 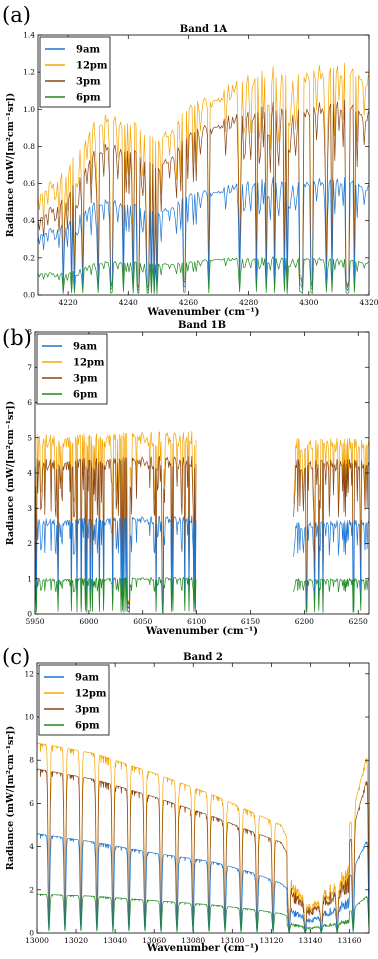 What do you see at coordinates (37, 940) in the screenshot?
I see `x-tick-label: 13000` at bounding box center [37, 940].